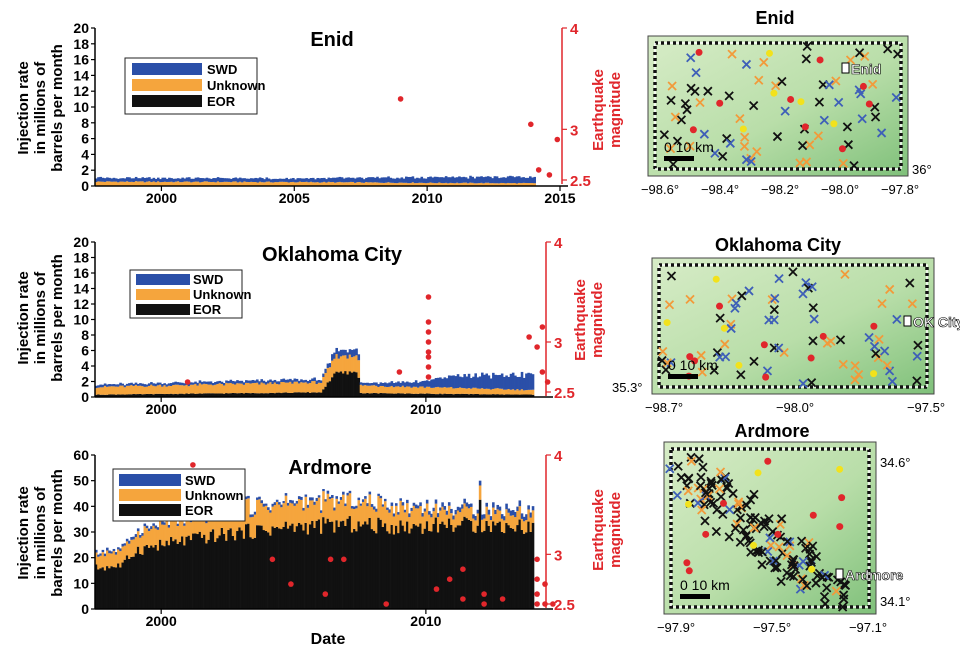 The height and width of the screenshot is (659, 960). I want to click on okc-mag-axis-label: Earthquake magnitude, so click(589, 320).